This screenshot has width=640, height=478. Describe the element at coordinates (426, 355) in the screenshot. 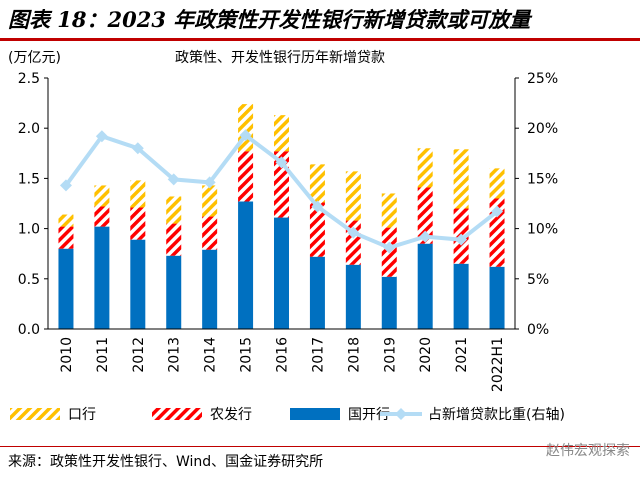

I see `x-tick-label: 2020` at that location.